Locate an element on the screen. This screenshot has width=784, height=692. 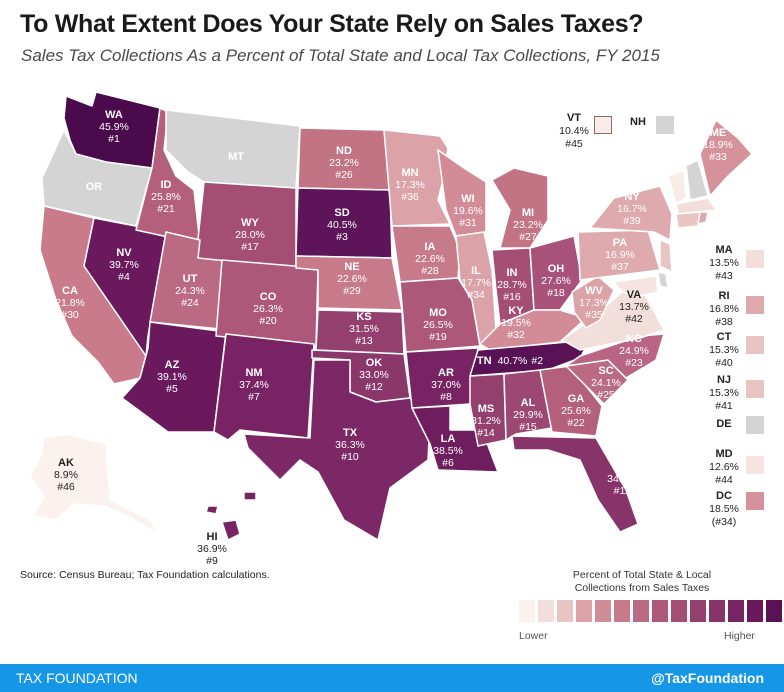
state-NE is located at coordinates (349, 283).